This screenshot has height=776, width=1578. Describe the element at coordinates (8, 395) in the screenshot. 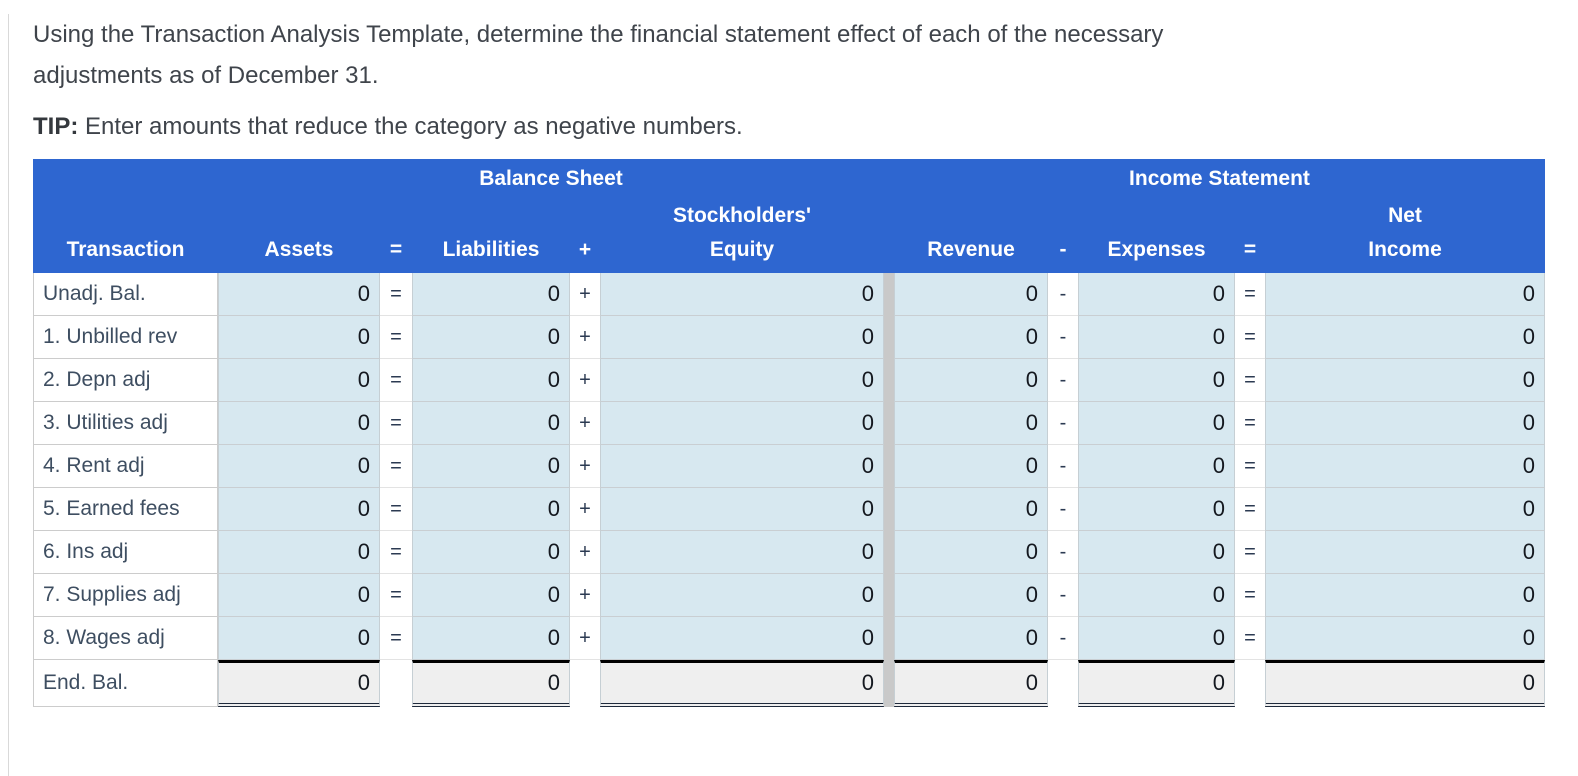

I see `page-left-border` at that location.